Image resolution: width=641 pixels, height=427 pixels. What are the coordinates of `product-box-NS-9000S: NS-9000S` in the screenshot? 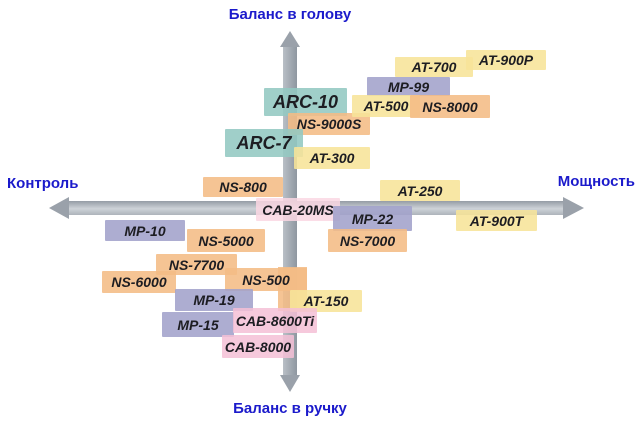 It's located at (329, 124).